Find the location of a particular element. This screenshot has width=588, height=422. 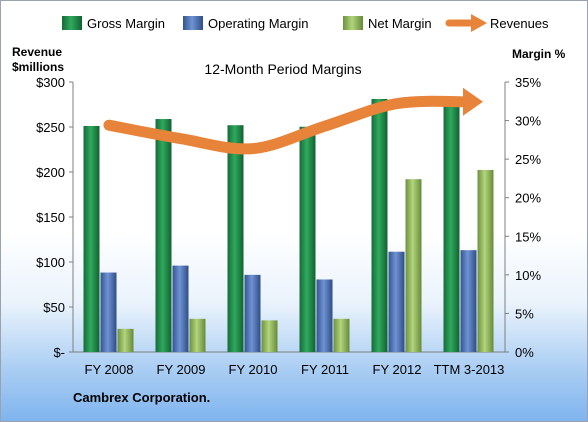

left-tick-label: $50 is located at coordinates (54, 307).